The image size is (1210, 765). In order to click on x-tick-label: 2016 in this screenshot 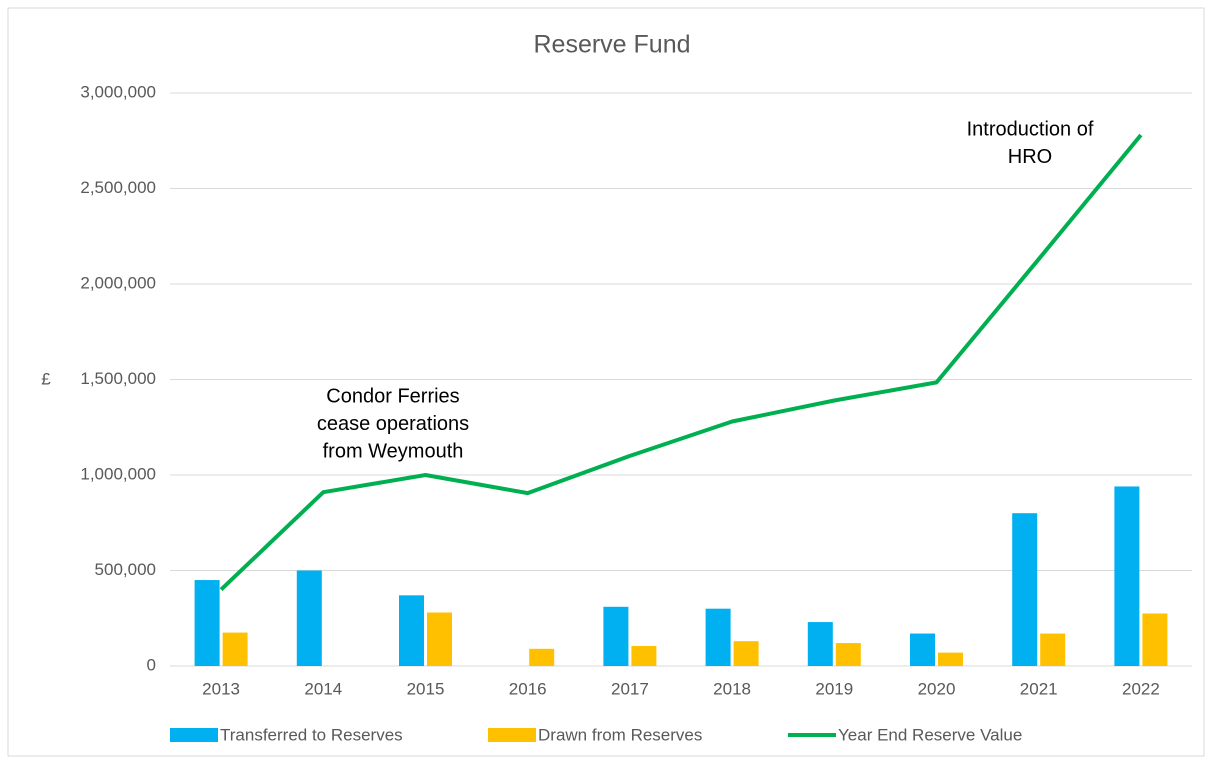, I will do `click(528, 688)`.